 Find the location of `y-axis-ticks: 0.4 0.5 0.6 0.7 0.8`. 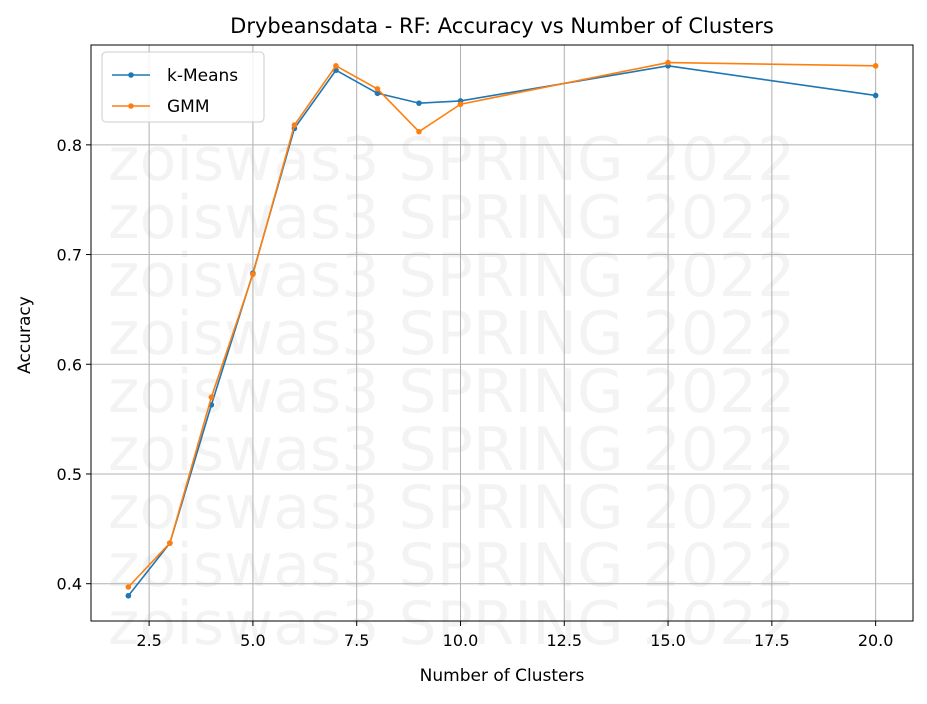

y-axis-ticks: 0.4 0.5 0.6 0.7 0.8 is located at coordinates (74, 365).